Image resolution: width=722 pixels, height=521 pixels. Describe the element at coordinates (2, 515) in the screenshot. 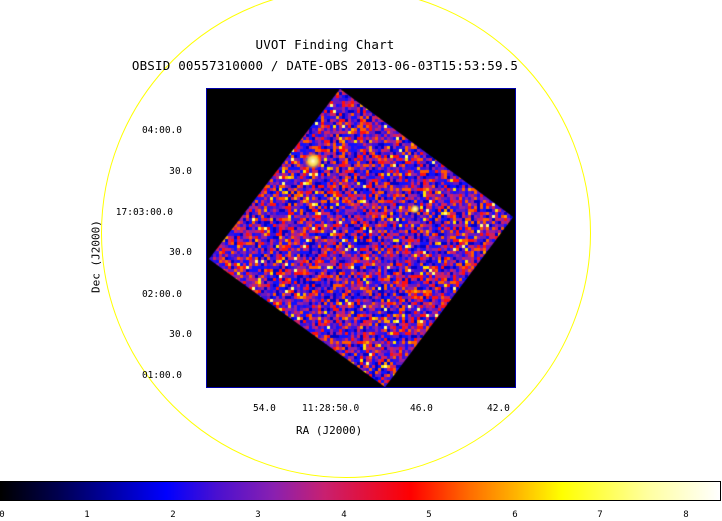

I see `colorbar-tick-label: 0` at that location.